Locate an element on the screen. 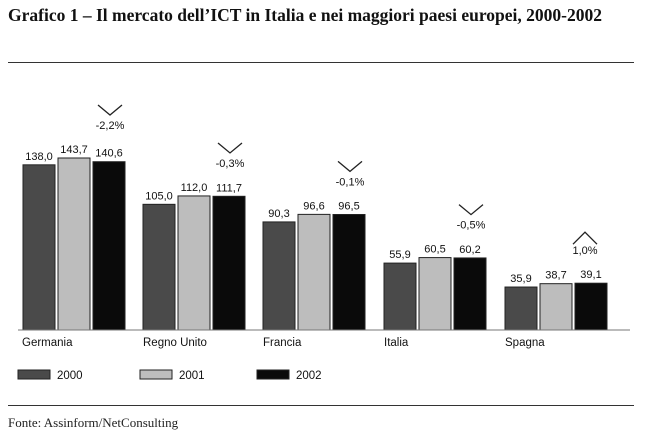 The height and width of the screenshot is (439, 646). data-label-italia-2001: 60,5 is located at coordinates (434, 250).